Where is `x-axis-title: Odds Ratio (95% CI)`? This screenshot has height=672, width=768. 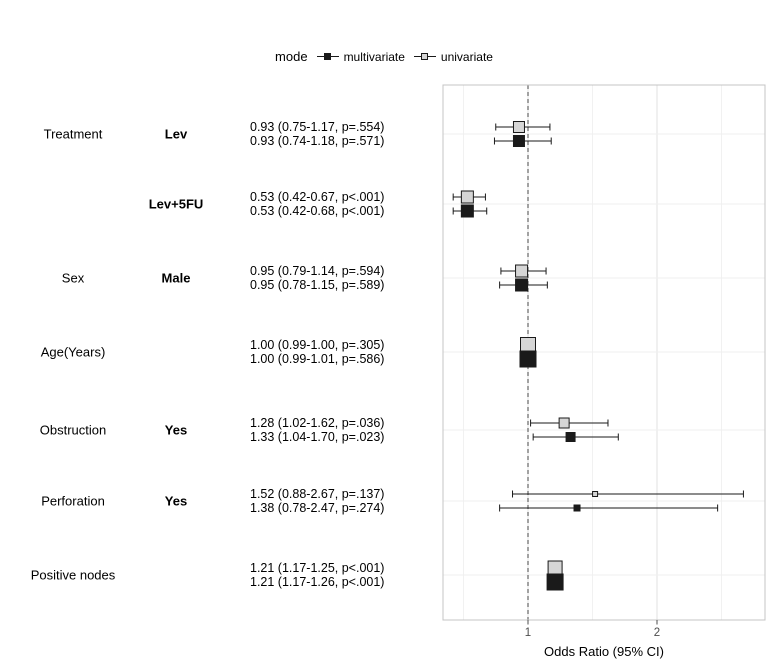
x-axis-title: Odds Ratio (95% CI) is located at coordinates (604, 651).